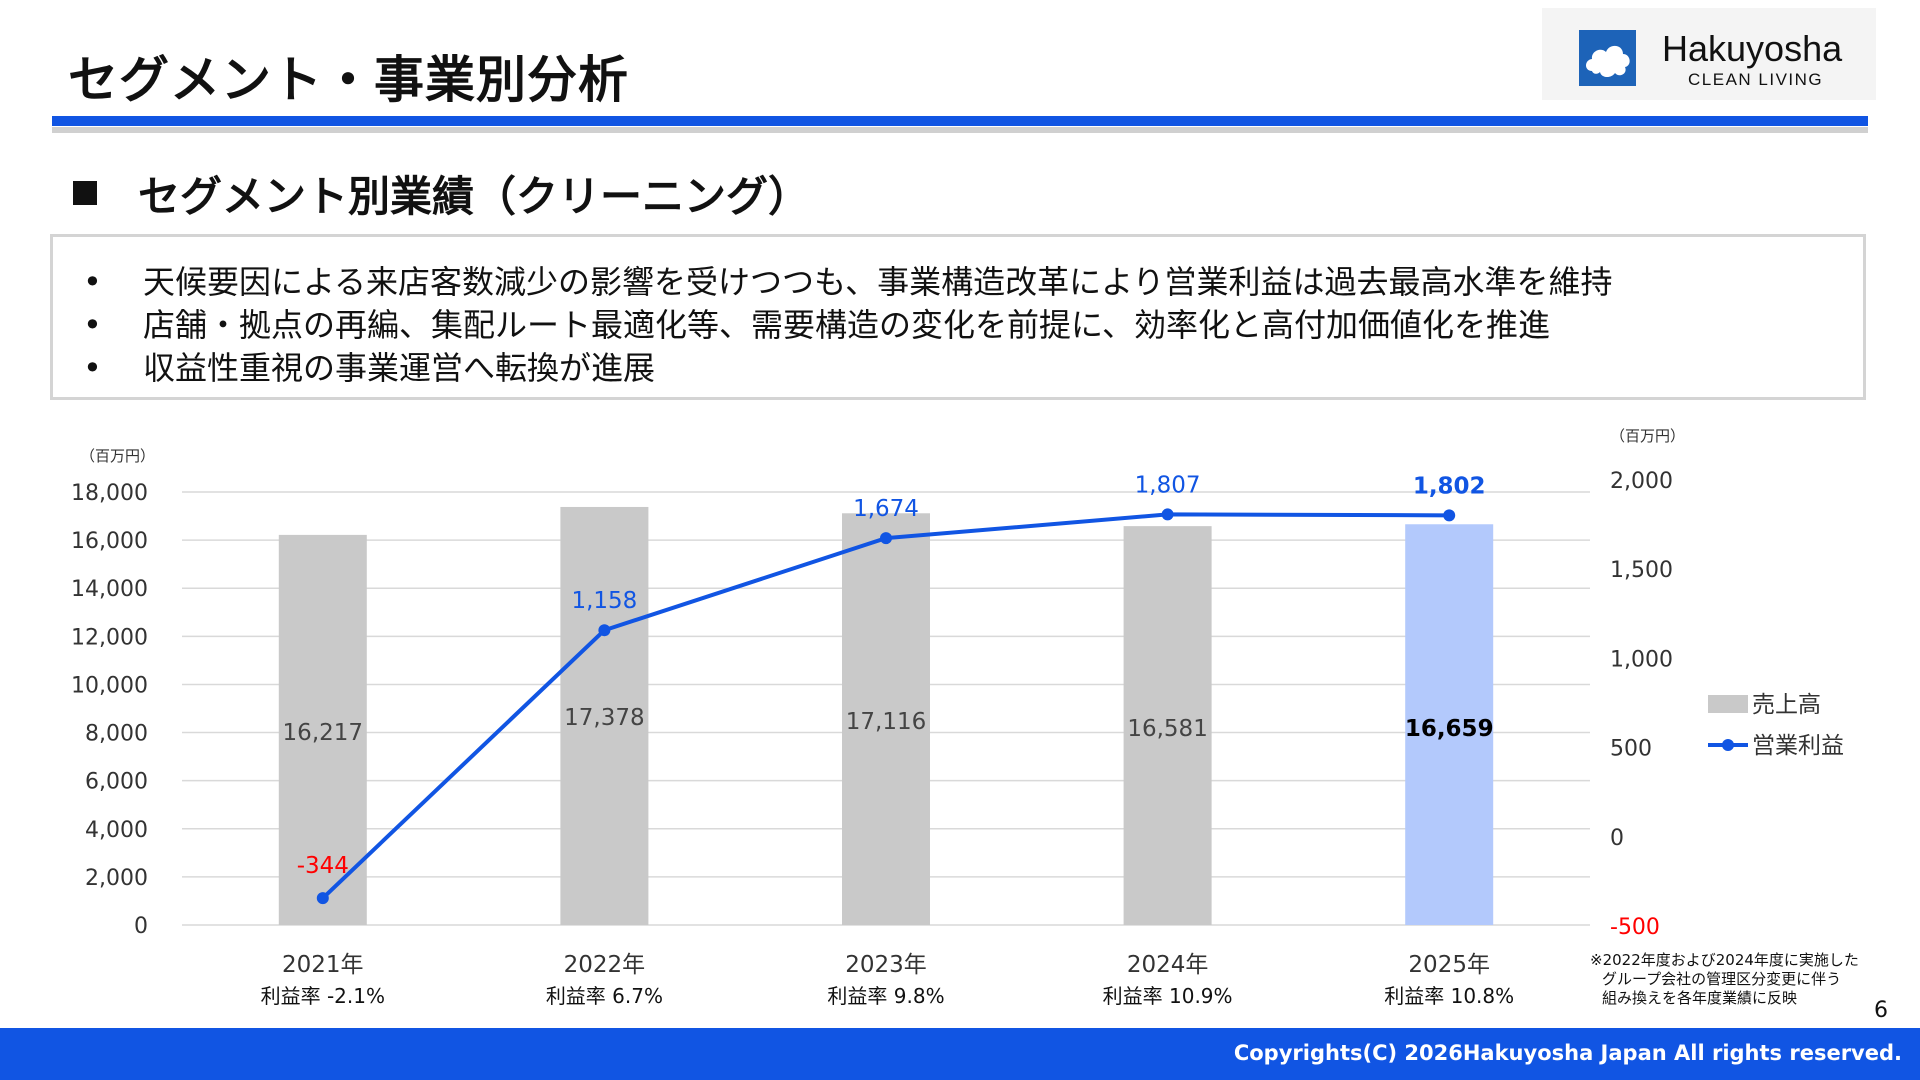 The height and width of the screenshot is (1080, 1920). I want to click on profit-value-label: 1,807, so click(1168, 485).